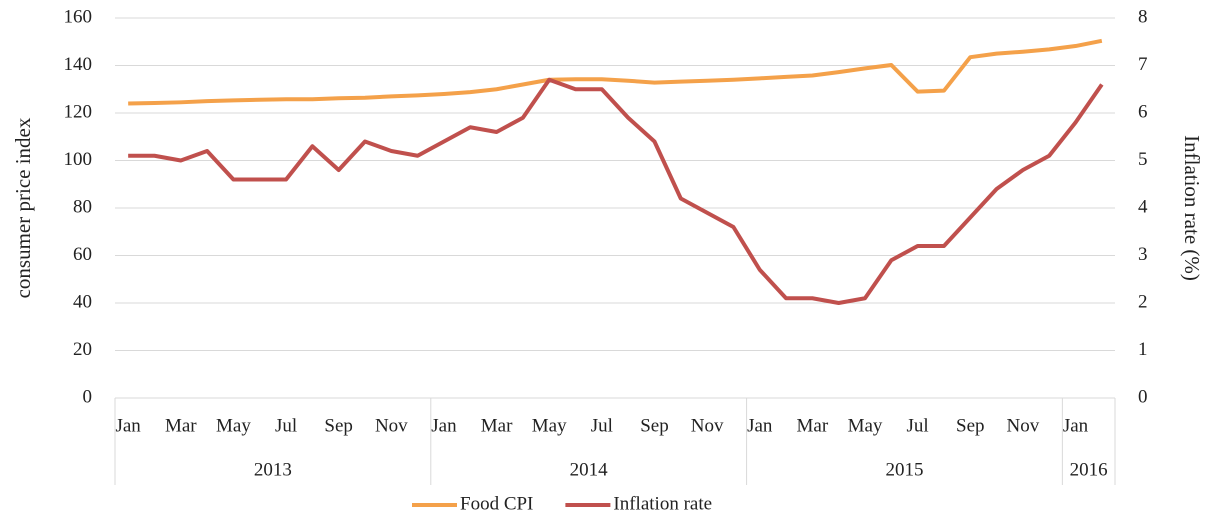  Describe the element at coordinates (1143, 301) in the screenshot. I see `y2-tick-label: 2` at that location.